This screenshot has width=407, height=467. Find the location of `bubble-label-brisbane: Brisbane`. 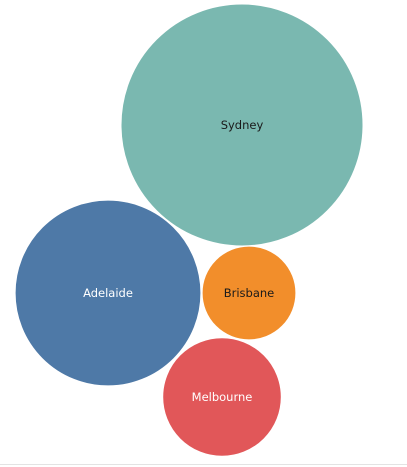

bubble-label-brisbane: Brisbane is located at coordinates (249, 293).